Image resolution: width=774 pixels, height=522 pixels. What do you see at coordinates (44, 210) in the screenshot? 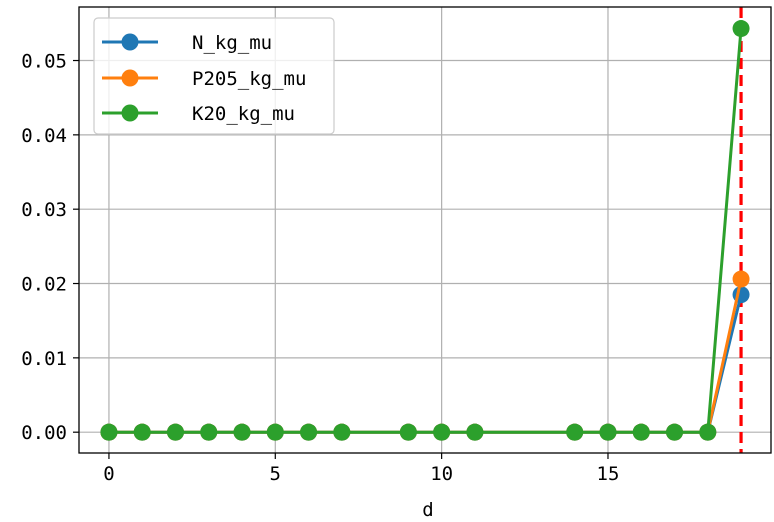
I see `y-tick-label: 0.03` at bounding box center [44, 210].